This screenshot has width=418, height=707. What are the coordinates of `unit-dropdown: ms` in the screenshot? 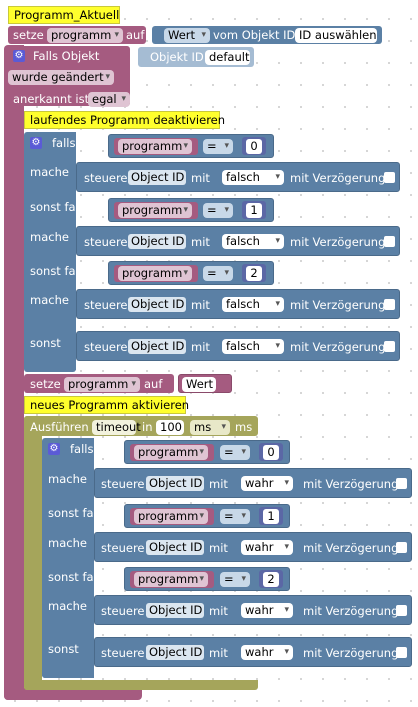 It's located at (210, 427).